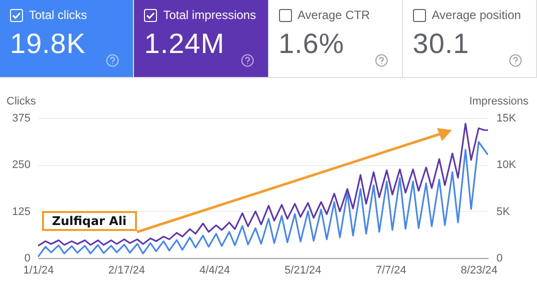 The height and width of the screenshot is (302, 537). Describe the element at coordinates (503, 212) in the screenshot. I see `y2-tick-label: 5K` at that location.